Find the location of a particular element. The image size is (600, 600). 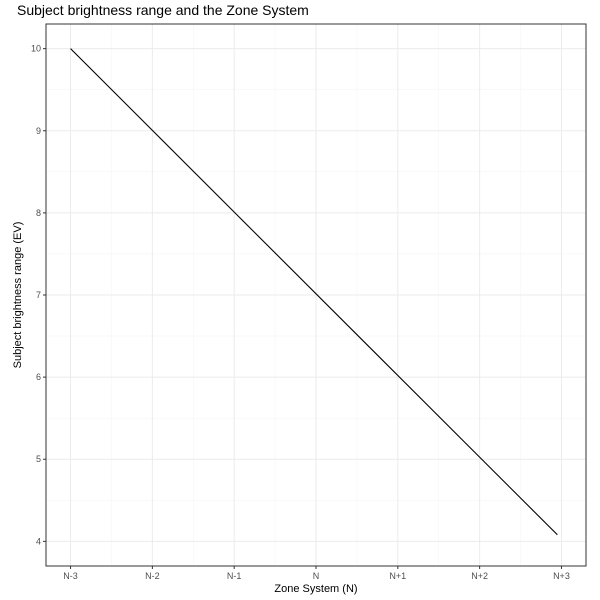

x-tick-label: N-1 is located at coordinates (234, 576).